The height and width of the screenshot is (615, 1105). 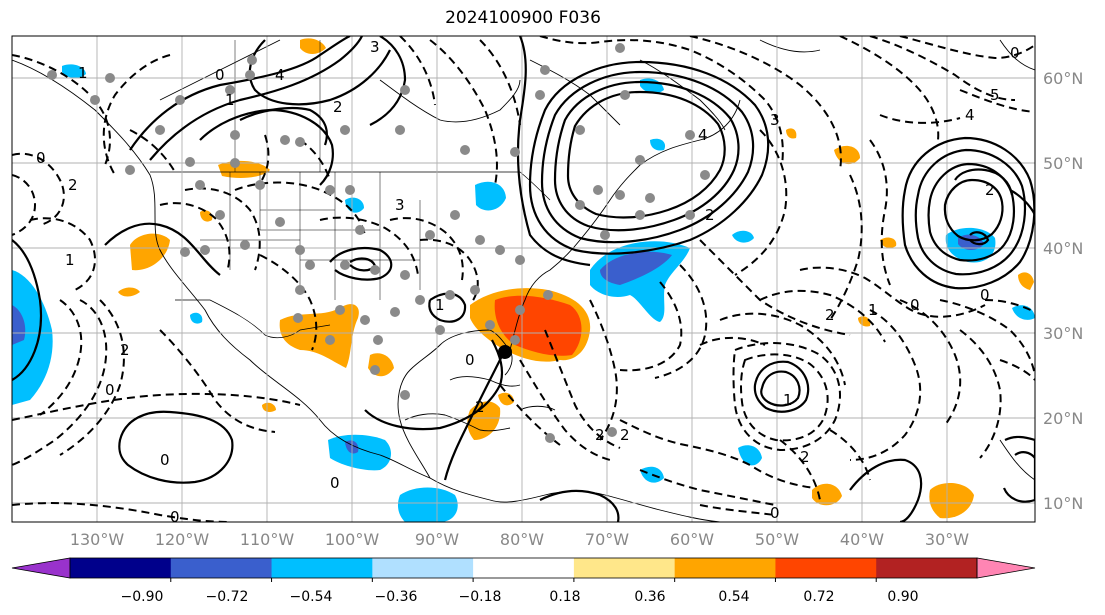 I want to click on colorbar-tick-label: 0.54, so click(x=733, y=597).